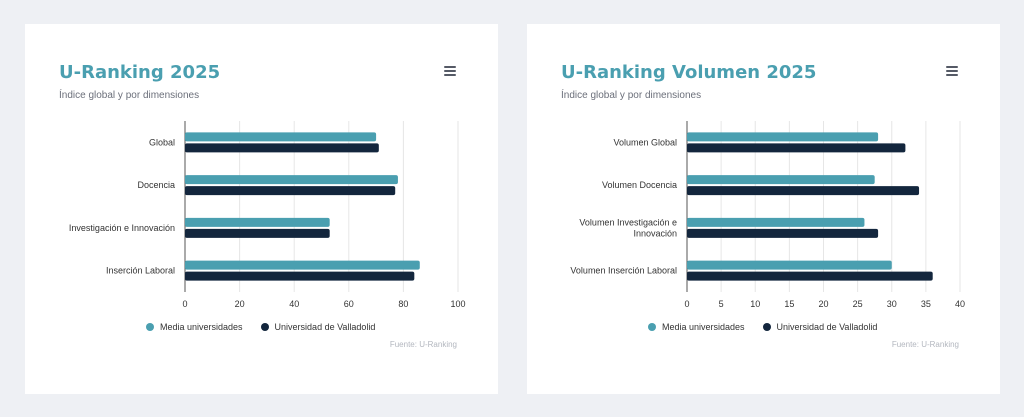  I want to click on category-label: Volumen Inserción Laboral, so click(623, 271).